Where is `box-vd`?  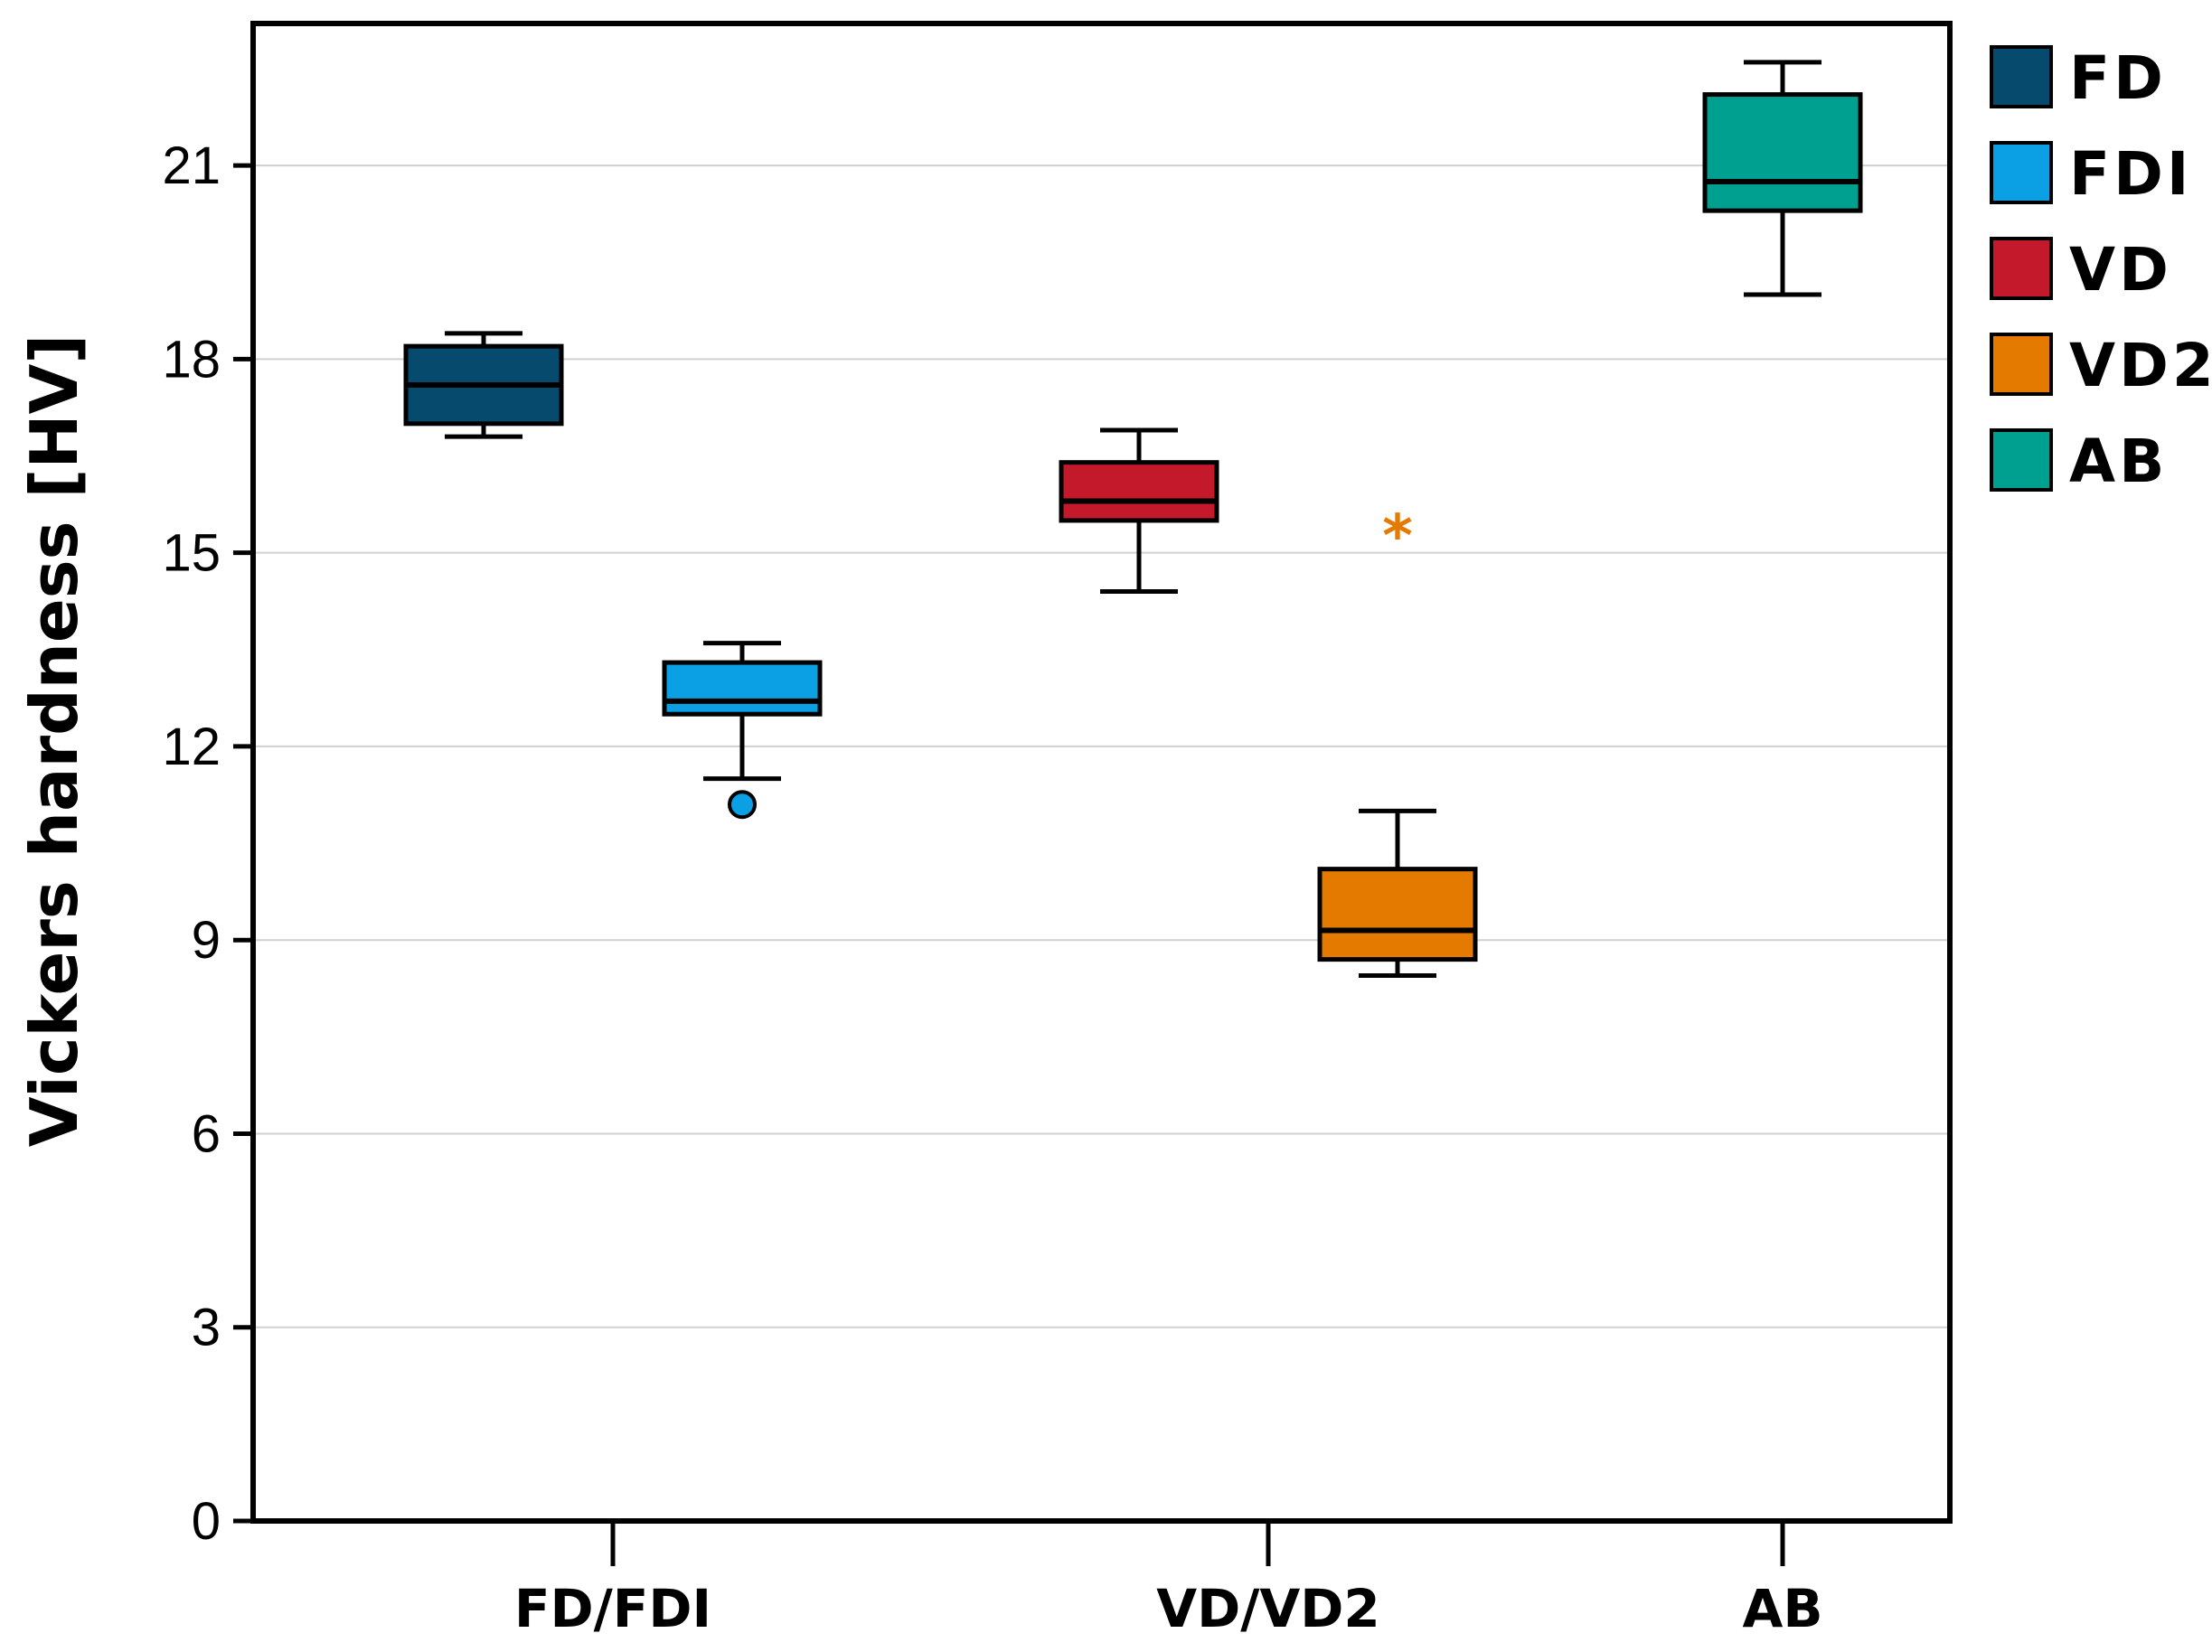 box-vd is located at coordinates (1139, 511).